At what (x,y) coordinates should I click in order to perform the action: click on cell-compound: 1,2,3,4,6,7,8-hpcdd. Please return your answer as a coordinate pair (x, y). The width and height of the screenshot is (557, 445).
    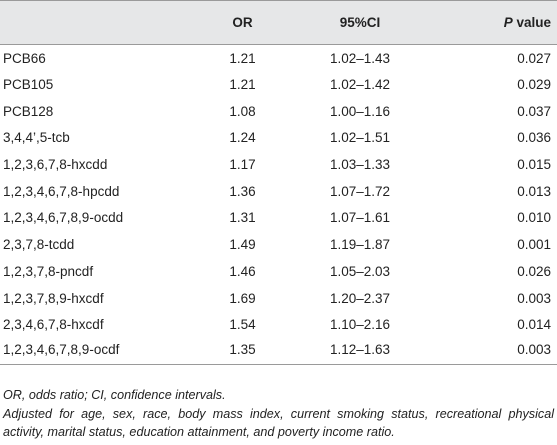
    Looking at the image, I should click on (61, 191).